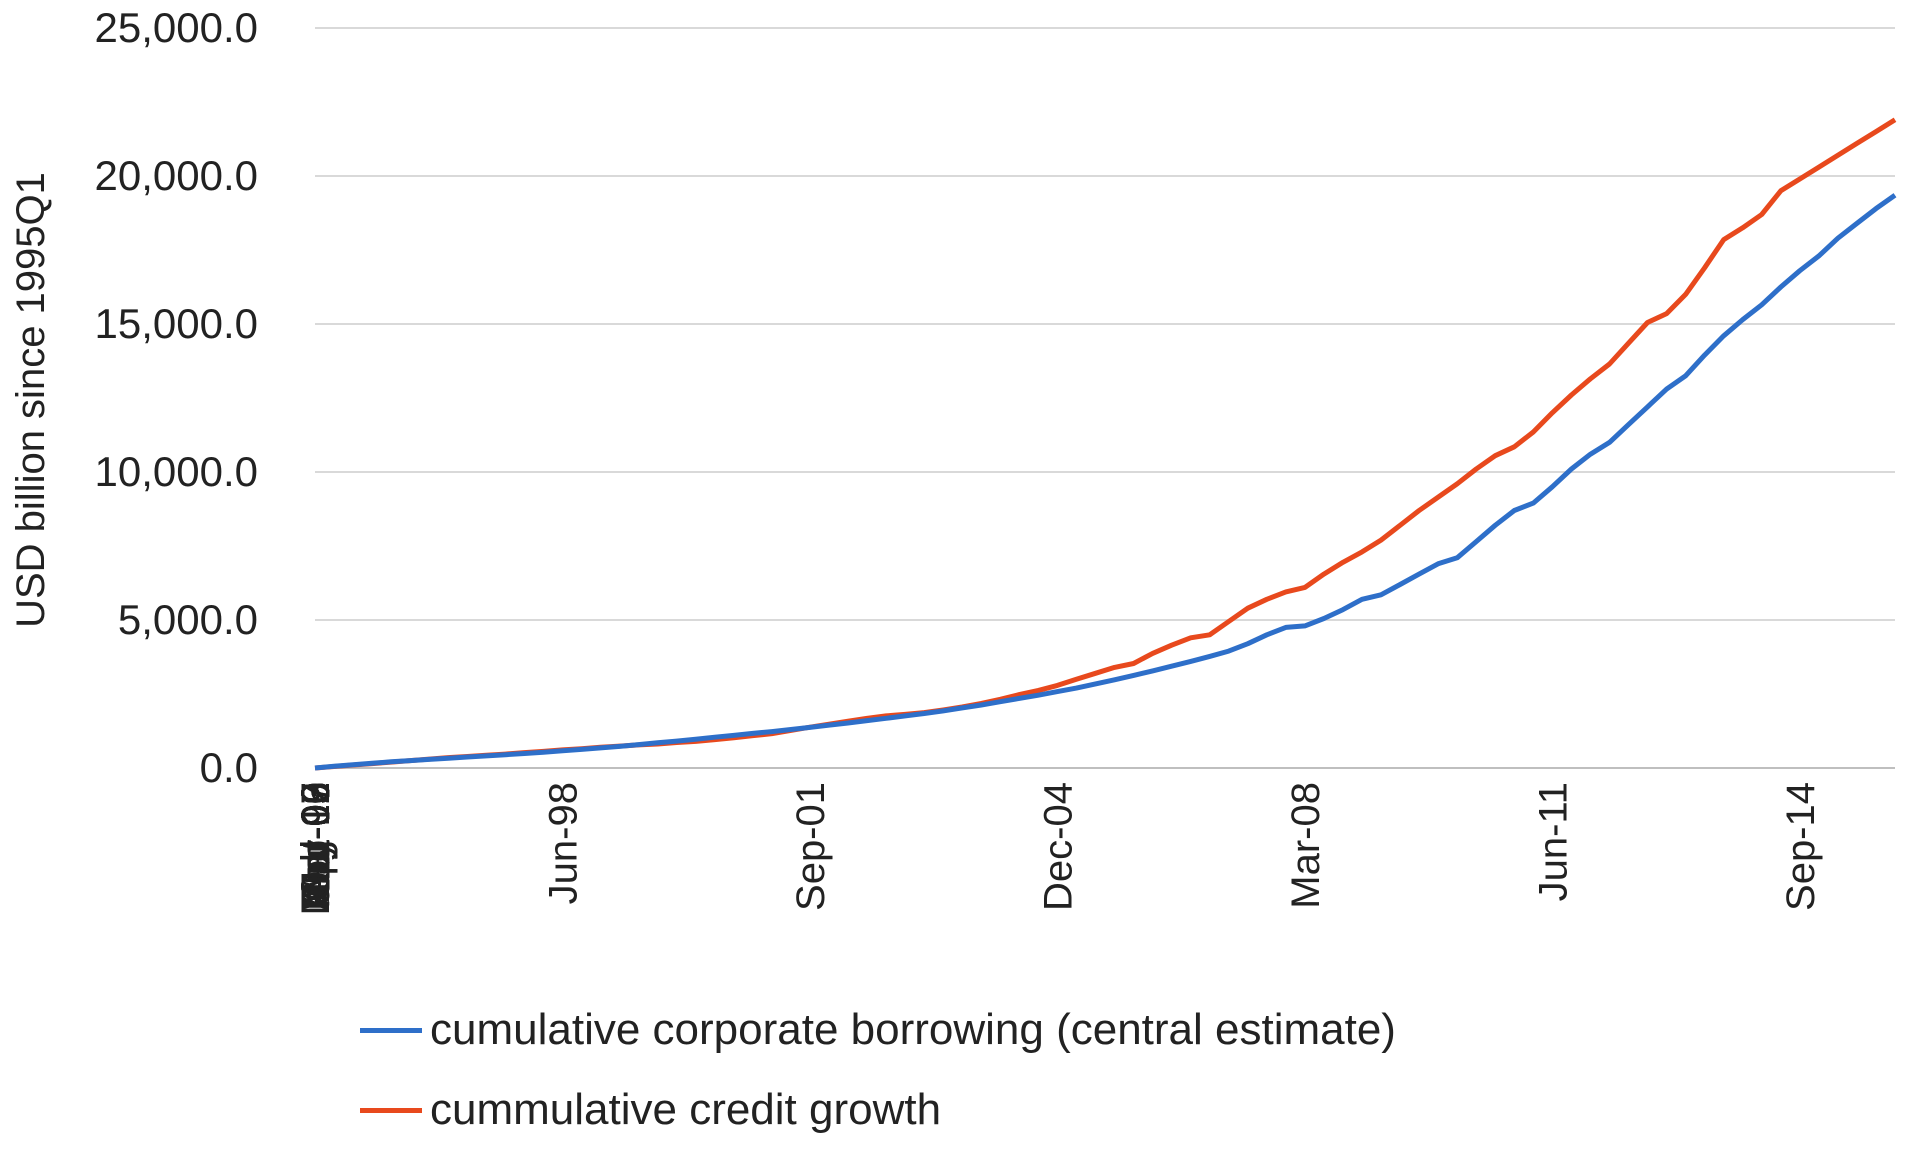 This screenshot has width=1914, height=1150. Describe the element at coordinates (177, 27) in the screenshot. I see `y-tick-label: 25,000.0` at that location.